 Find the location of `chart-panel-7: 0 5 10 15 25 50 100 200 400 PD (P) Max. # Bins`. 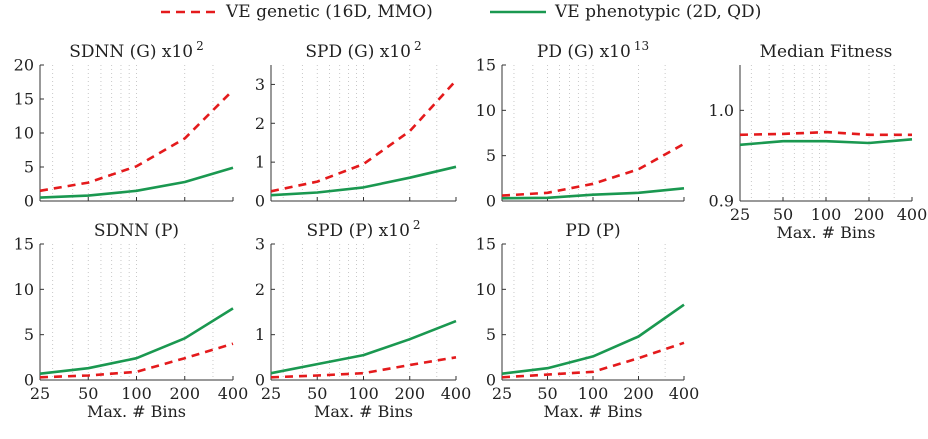

chart-panel-7: 0 5 10 15 25 50 100 200 400 PD (P) Max. # Bins is located at coordinates (588, 321).